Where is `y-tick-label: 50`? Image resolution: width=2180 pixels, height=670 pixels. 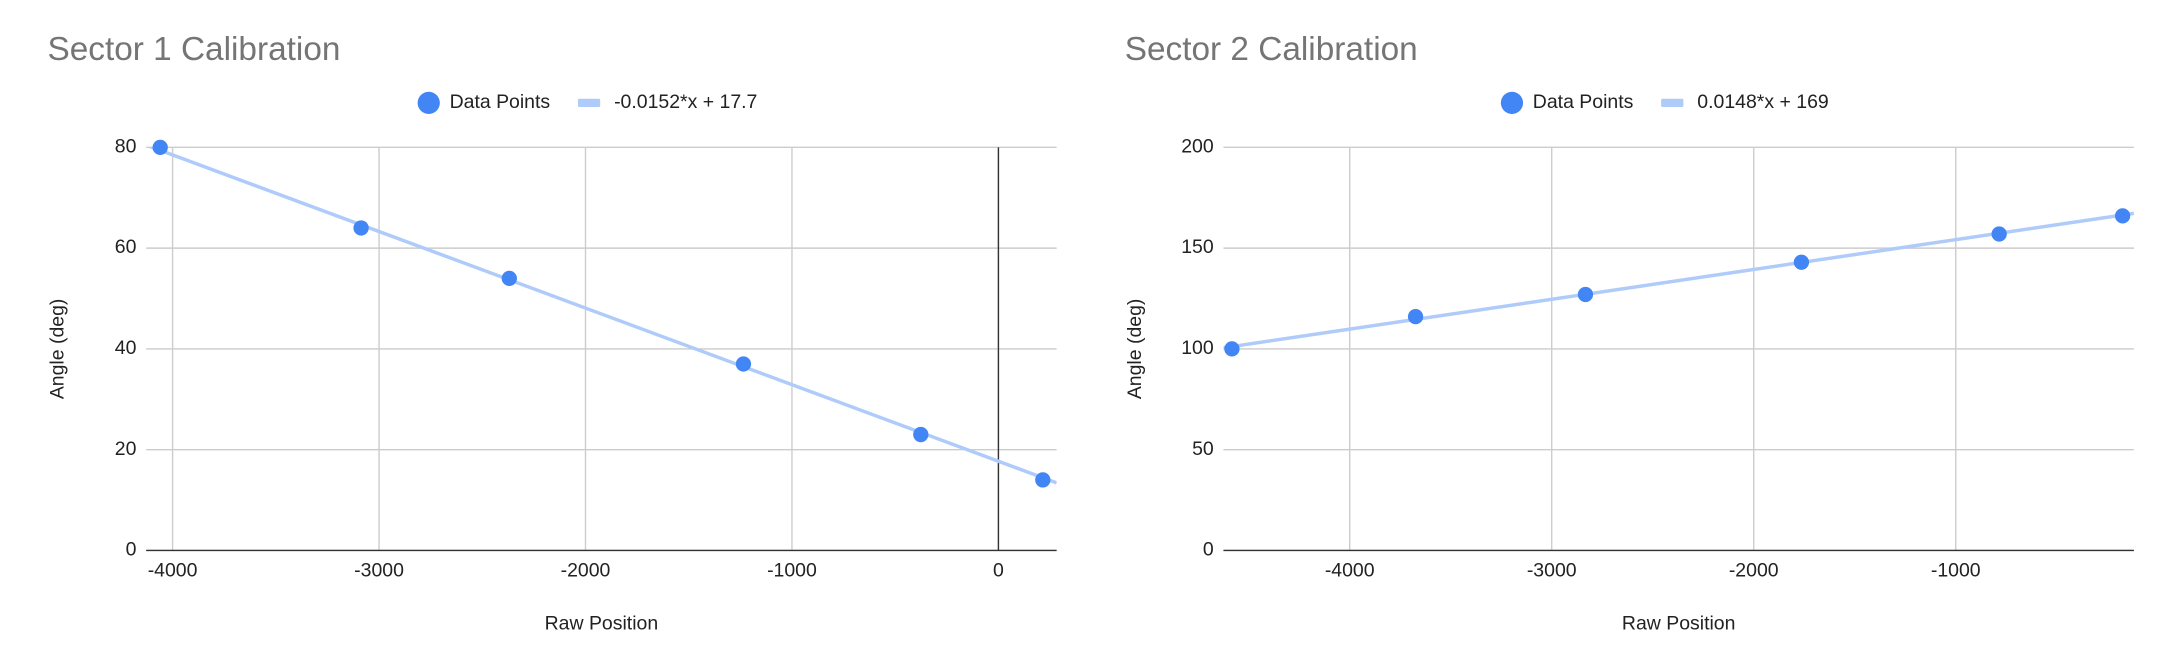 y-tick-label: 50 is located at coordinates (1203, 449).